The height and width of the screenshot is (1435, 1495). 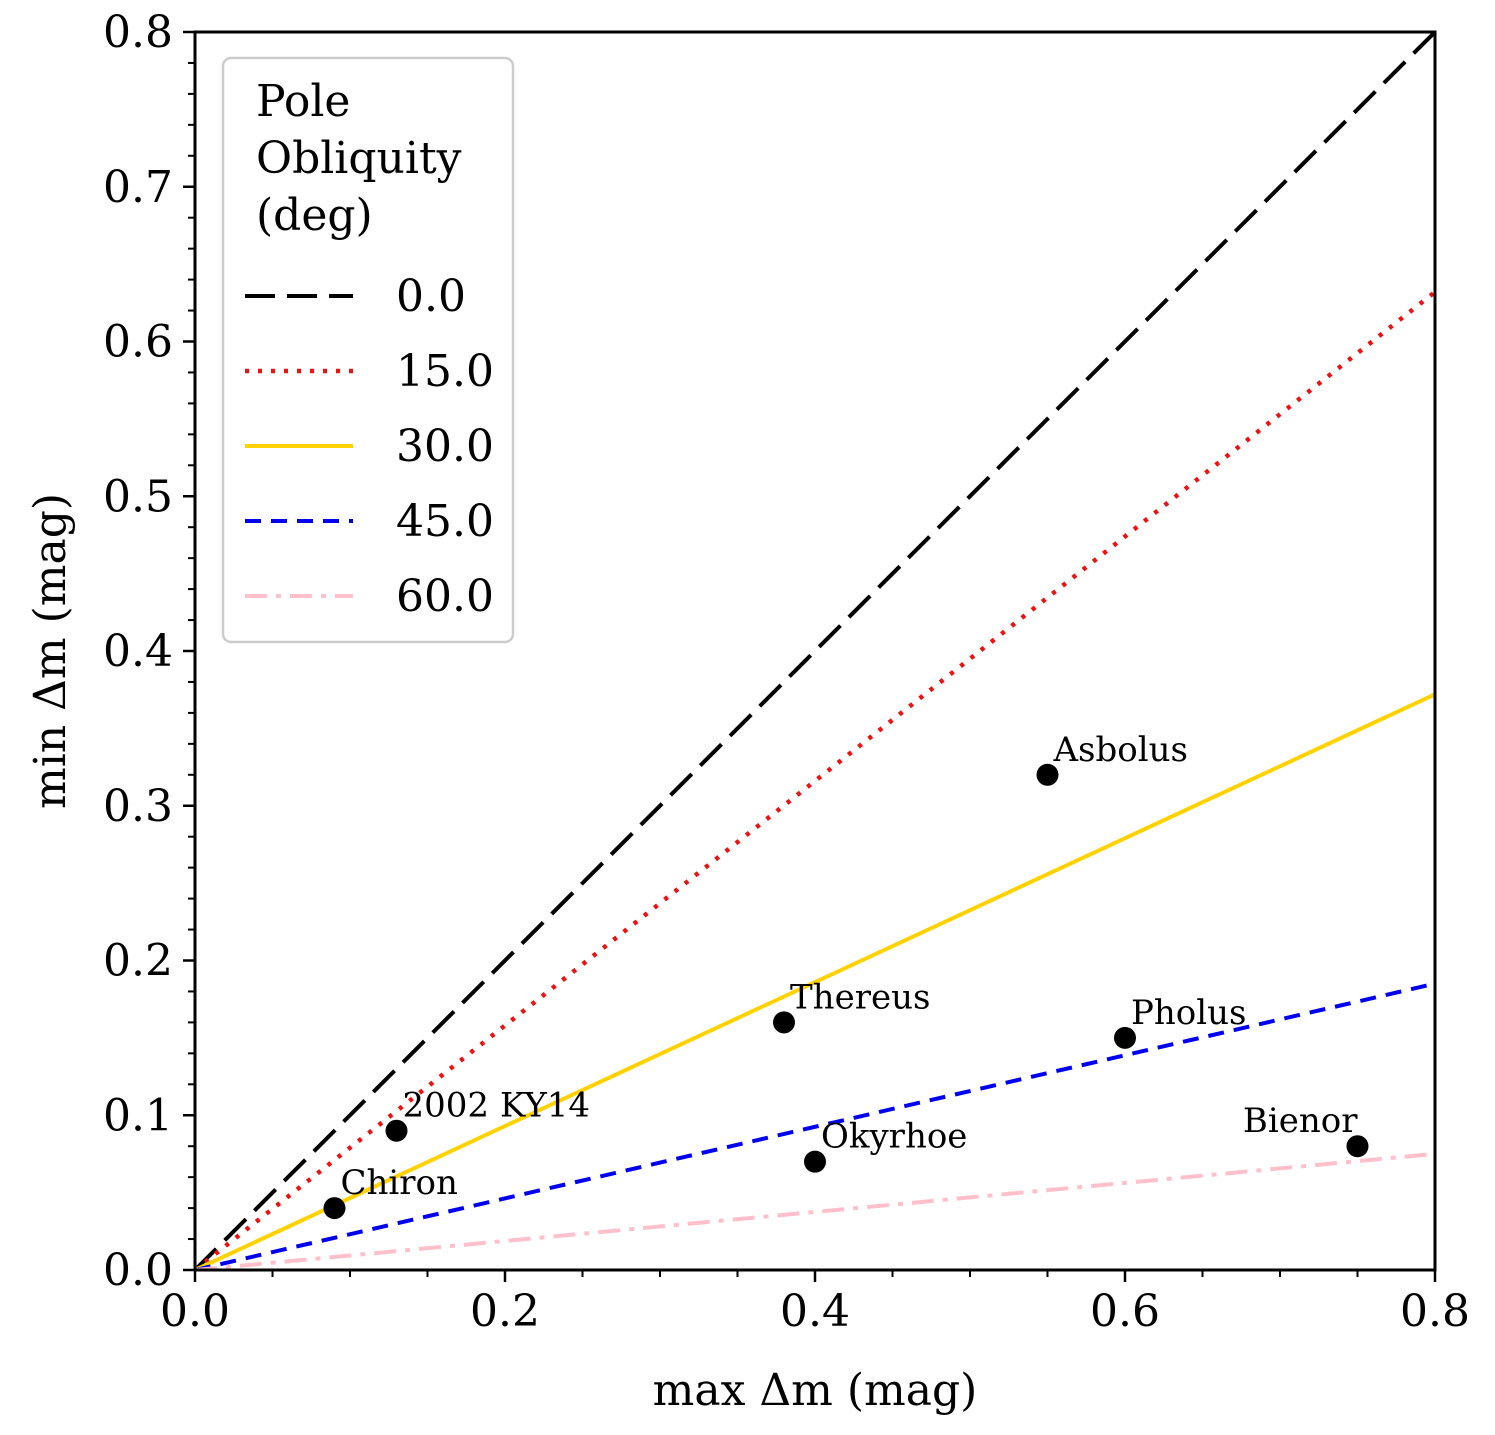 I want to click on point-label-pholus: Pholus, so click(x=1188, y=1013).